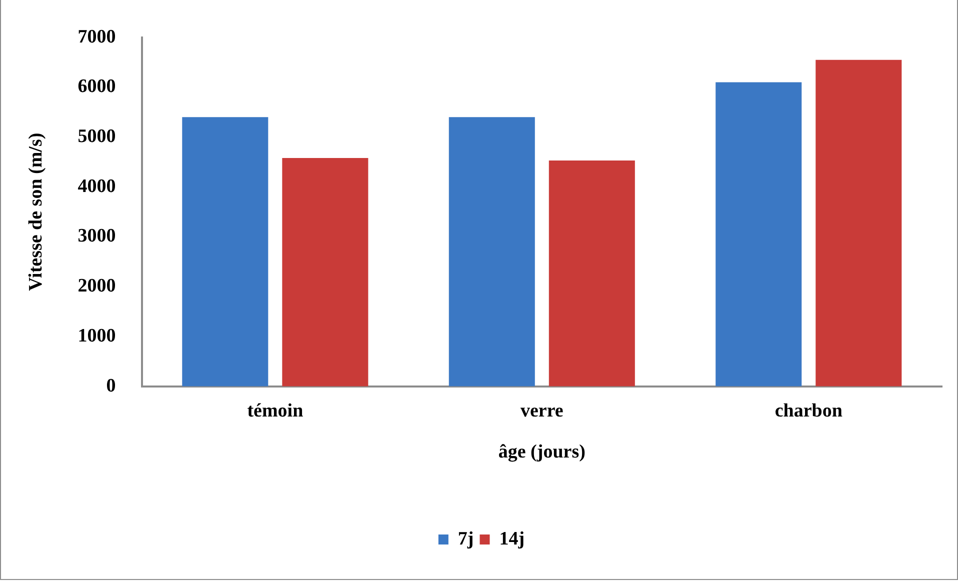  What do you see at coordinates (466, 539) in the screenshot?
I see `legend-label: 7j` at bounding box center [466, 539].